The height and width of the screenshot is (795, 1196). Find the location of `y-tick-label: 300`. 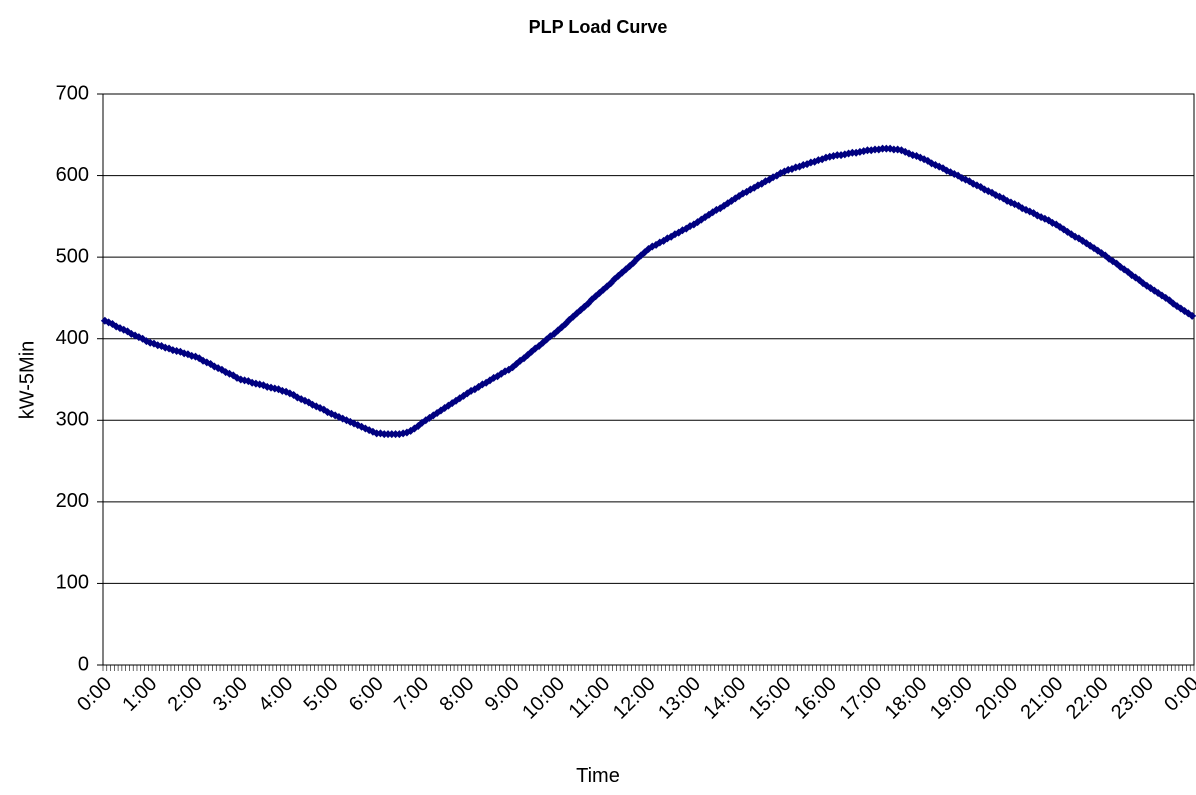

y-tick-label: 300 is located at coordinates (72, 420).